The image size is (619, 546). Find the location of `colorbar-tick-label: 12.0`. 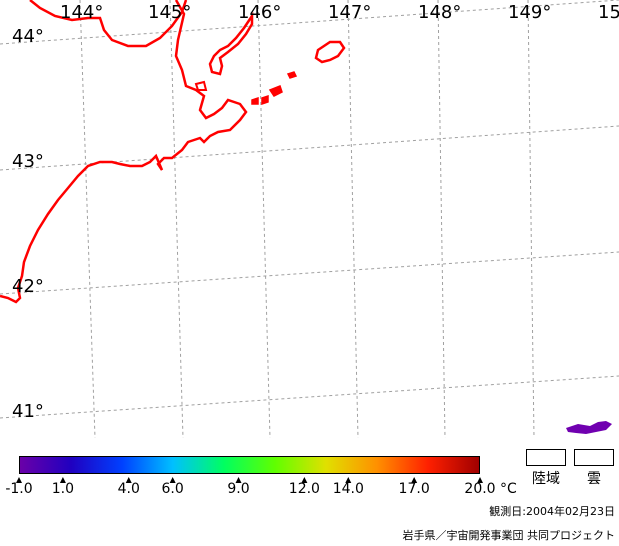

colorbar-tick-label: 12.0 is located at coordinates (304, 489).